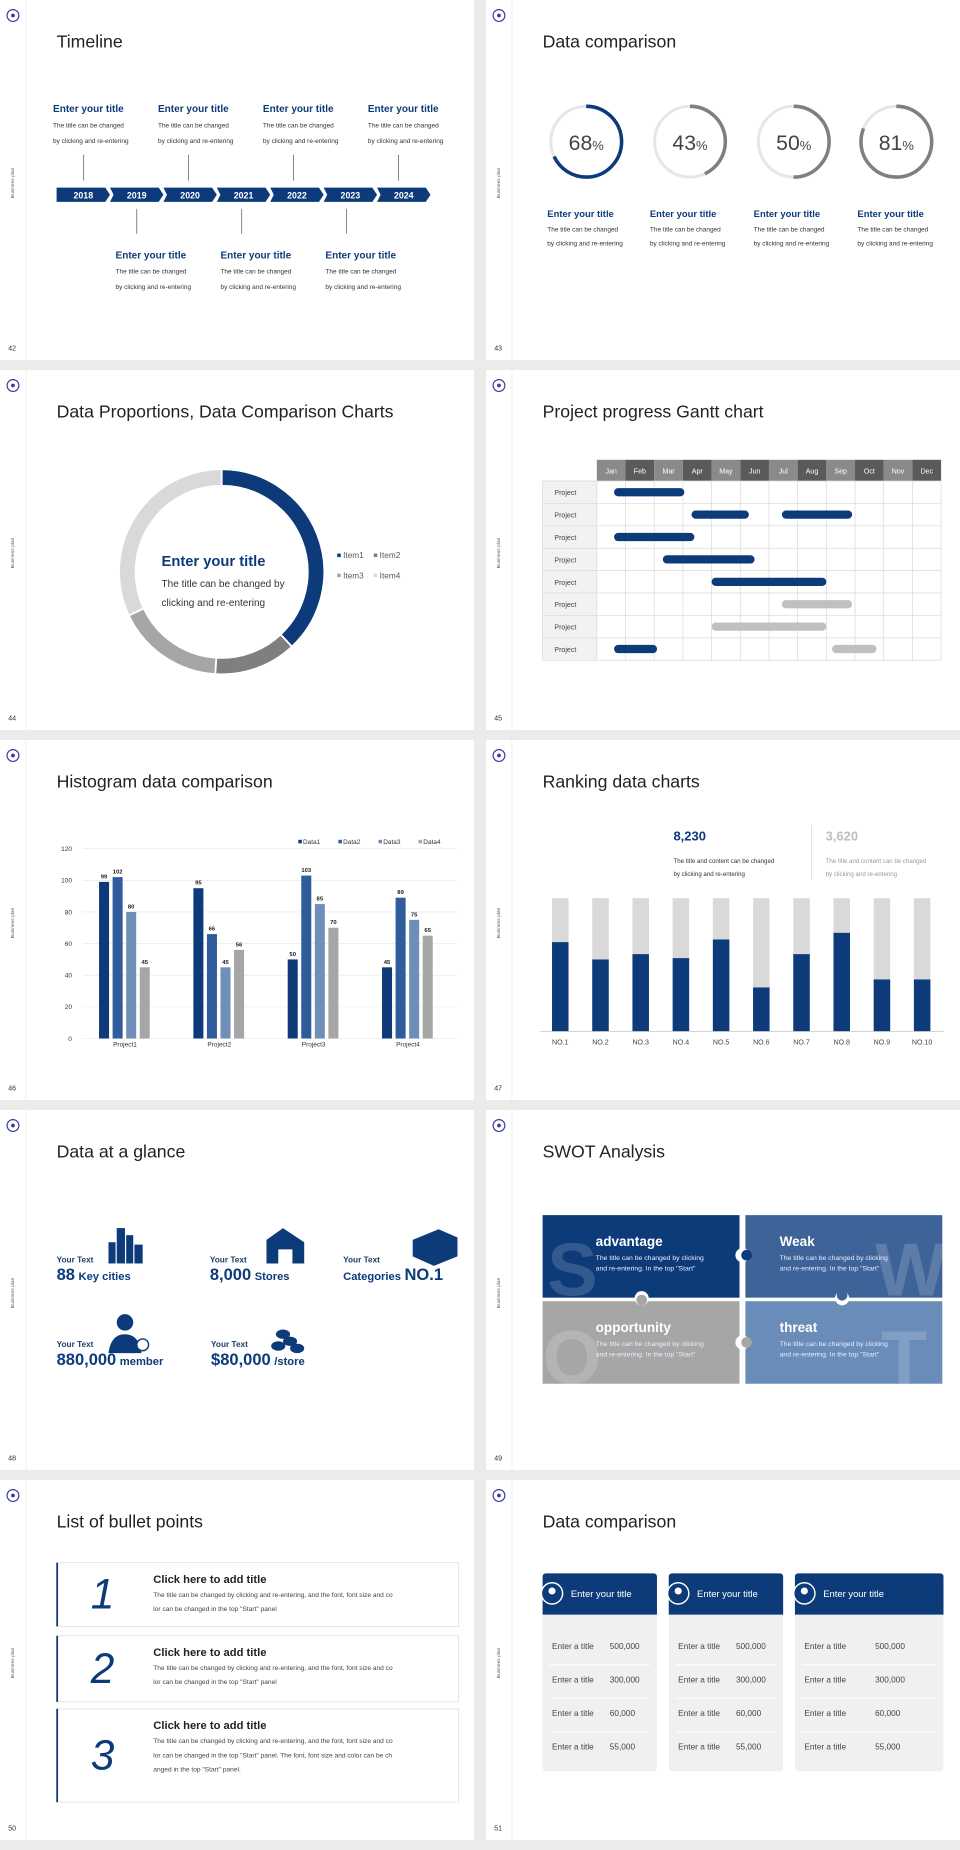 This screenshot has height=1850, width=960. Describe the element at coordinates (209, 1653) in the screenshot. I see `bullet-title: Click here to add title` at that location.